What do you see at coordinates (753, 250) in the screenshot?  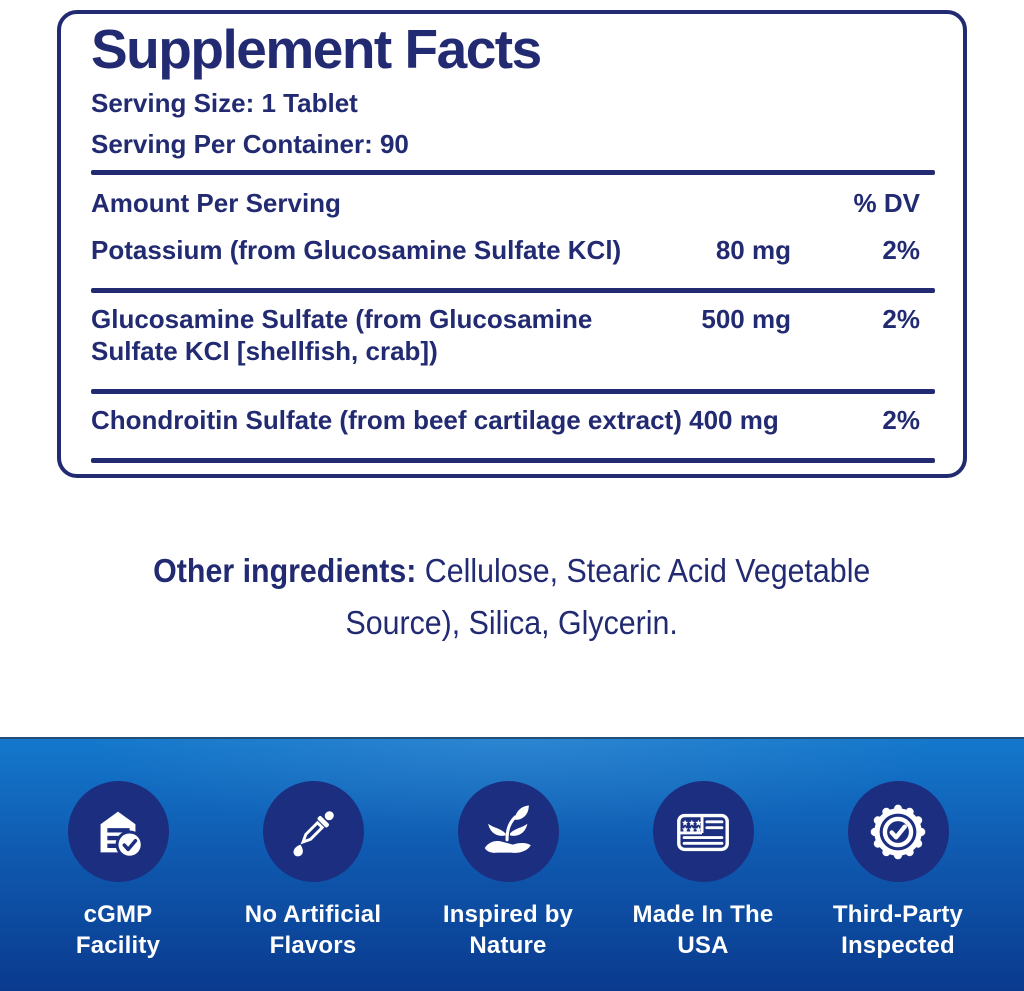 I see `ingredient-amount: 80 mg` at bounding box center [753, 250].